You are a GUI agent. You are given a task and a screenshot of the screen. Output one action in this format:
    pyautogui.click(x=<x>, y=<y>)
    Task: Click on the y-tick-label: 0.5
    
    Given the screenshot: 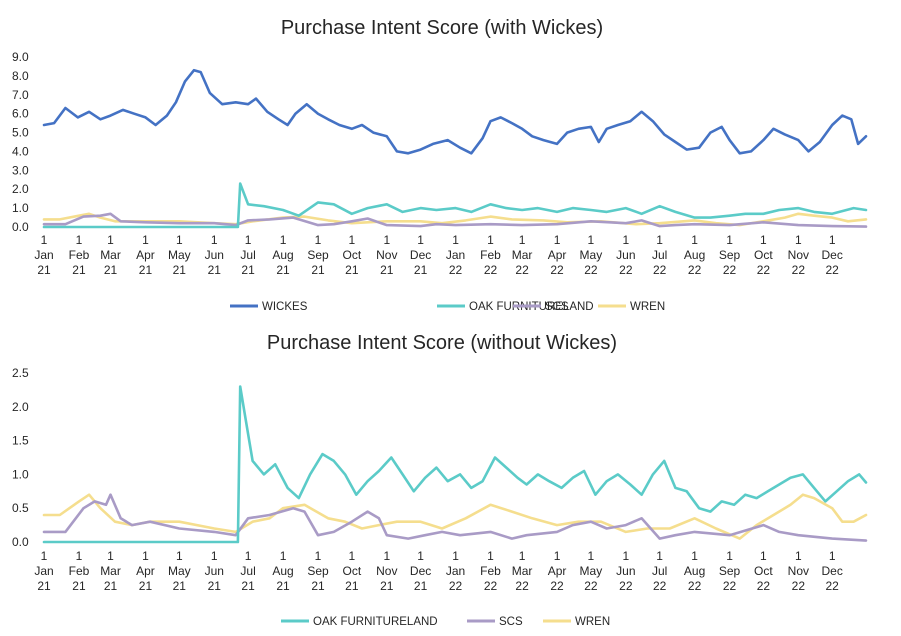 What is the action you would take?
    pyautogui.click(x=20, y=508)
    